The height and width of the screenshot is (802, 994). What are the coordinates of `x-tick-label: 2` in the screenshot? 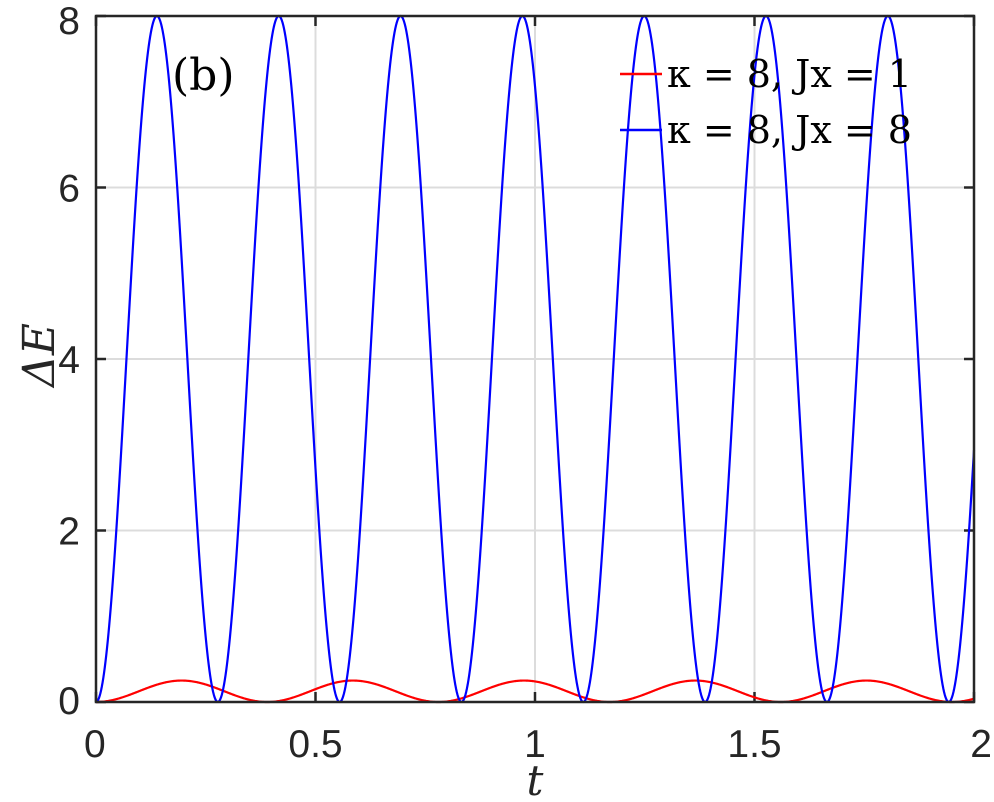 It's located at (981, 744).